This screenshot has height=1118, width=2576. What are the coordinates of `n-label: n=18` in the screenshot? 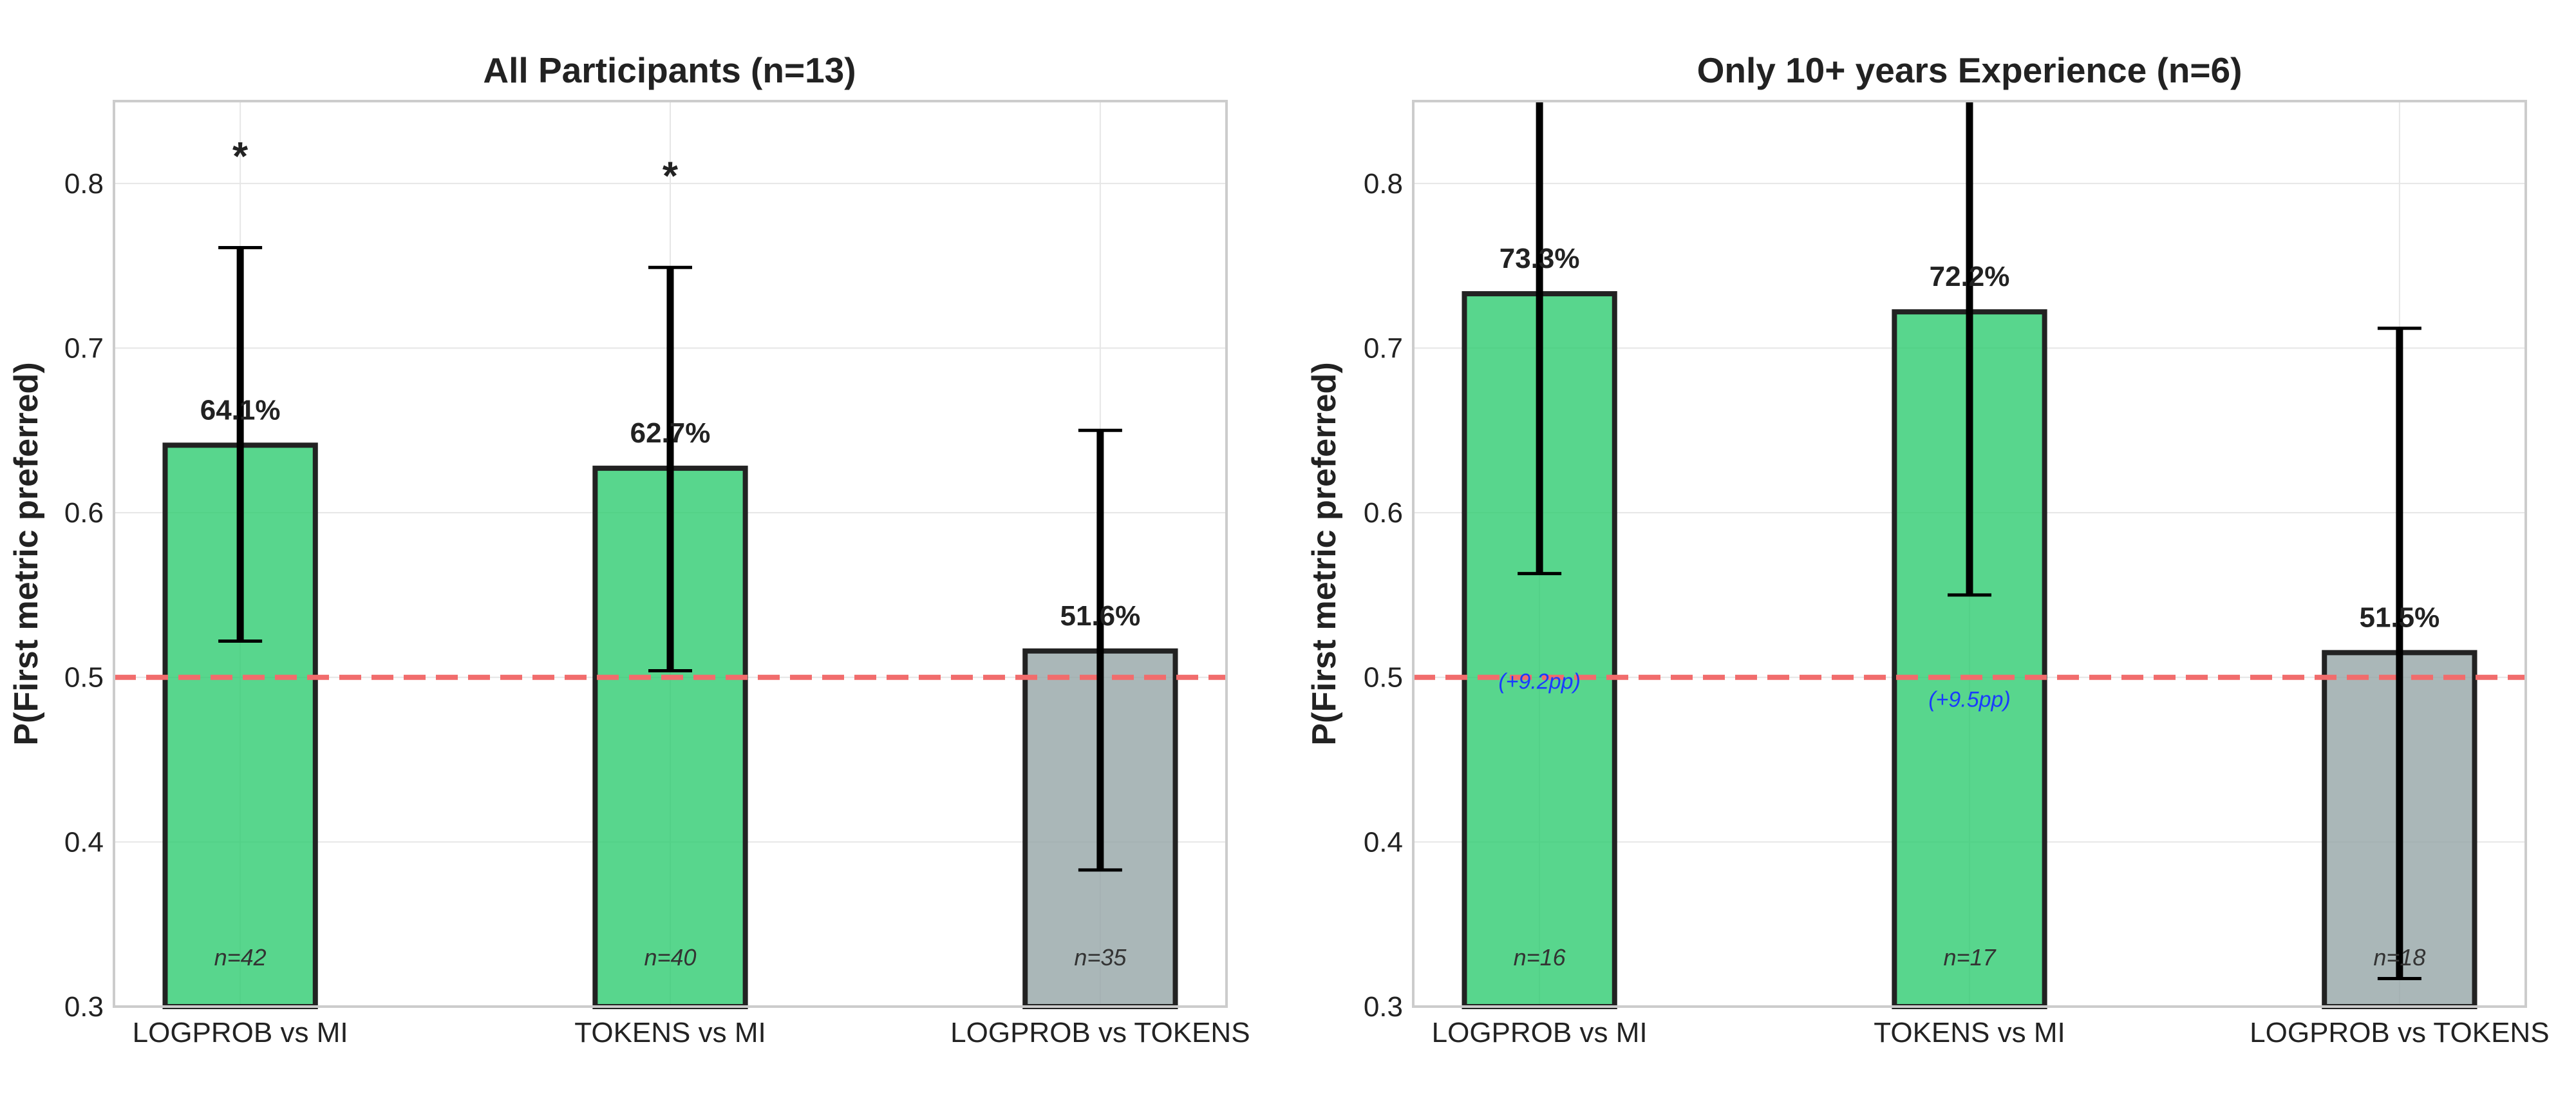 It's located at (2399, 957).